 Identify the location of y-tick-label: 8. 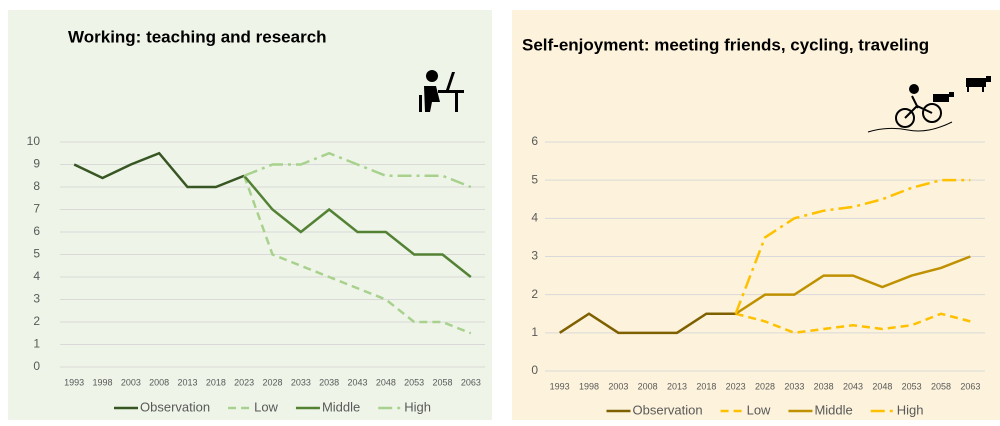
(36, 186).